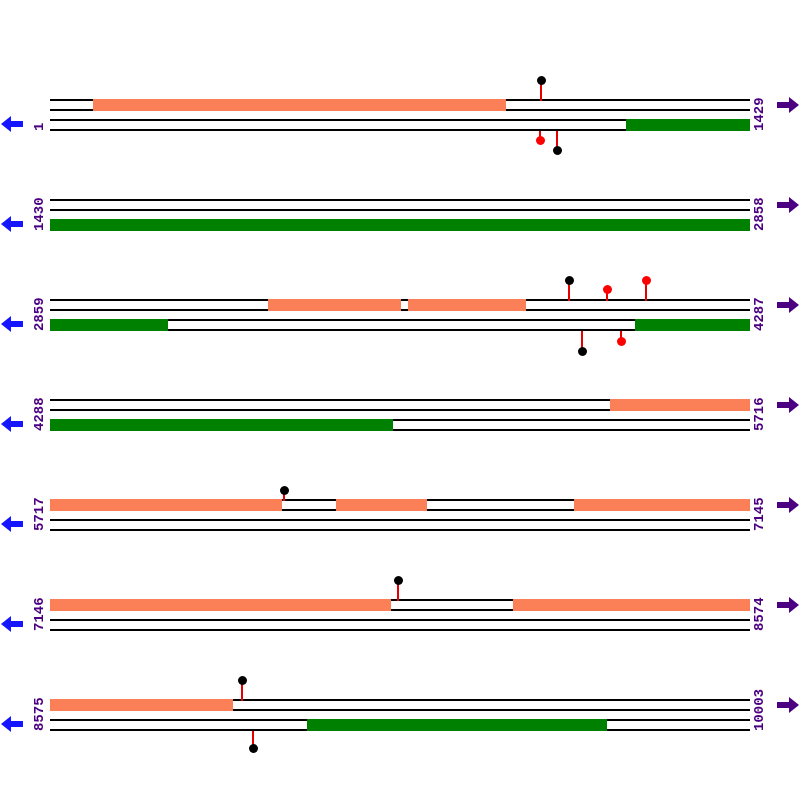 This screenshot has height=800, width=800. What do you see at coordinates (40, 614) in the screenshot?
I see `row-start-coordinate: 7146` at bounding box center [40, 614].